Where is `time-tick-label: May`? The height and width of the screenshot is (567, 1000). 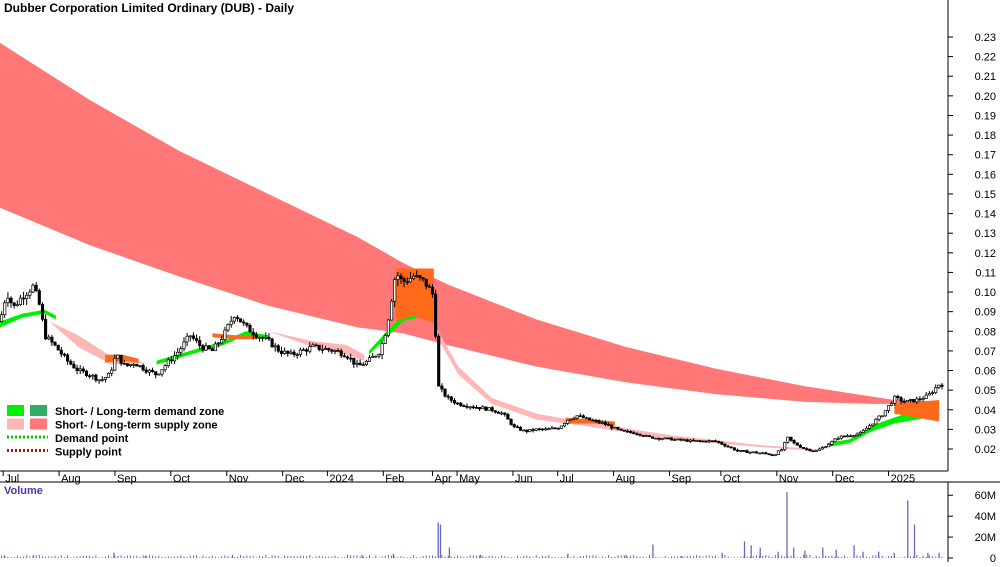 time-tick-label: May is located at coordinates (469, 479).